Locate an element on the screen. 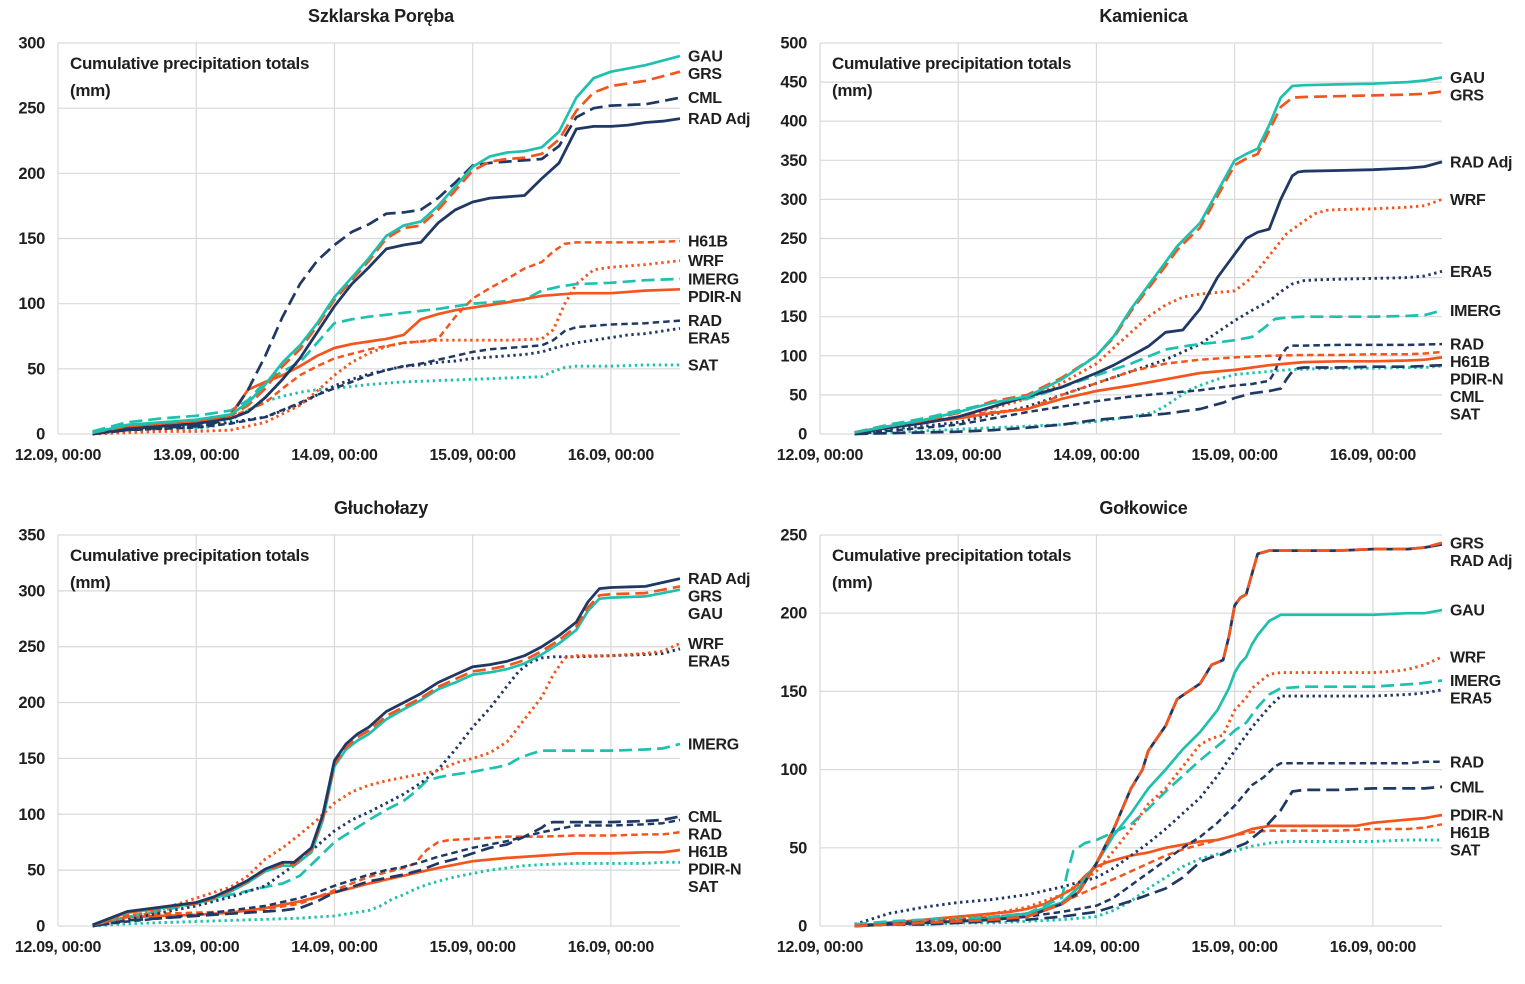 The image size is (1525, 984). y-tick-label: 350 is located at coordinates (31, 536).